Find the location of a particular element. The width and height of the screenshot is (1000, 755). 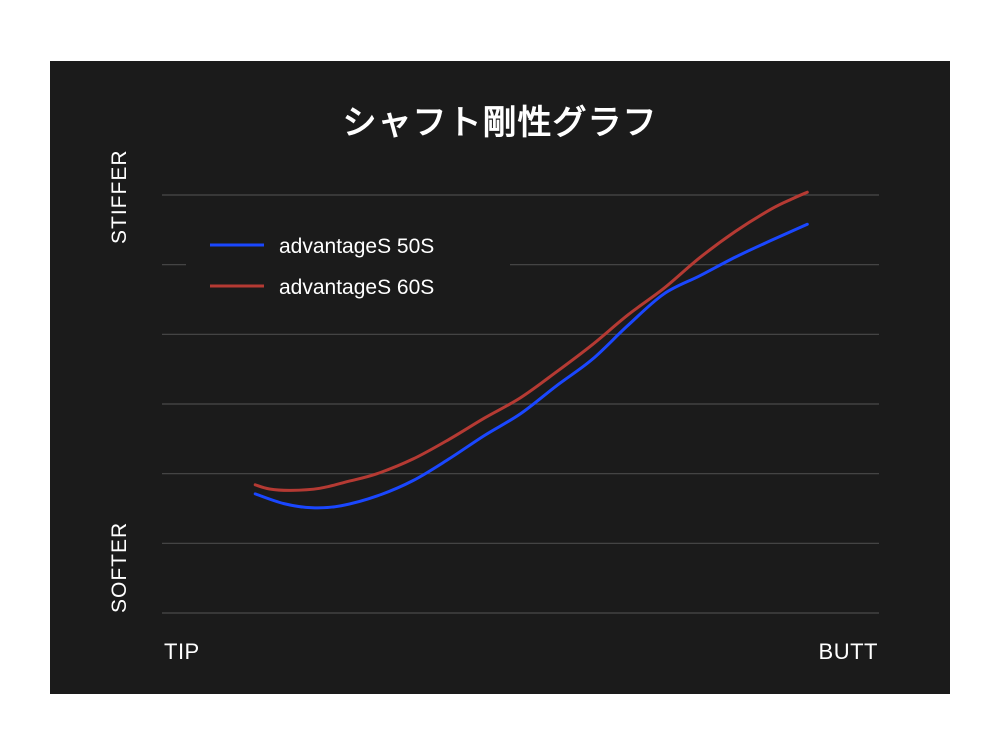

legend-background is located at coordinates (348, 266).